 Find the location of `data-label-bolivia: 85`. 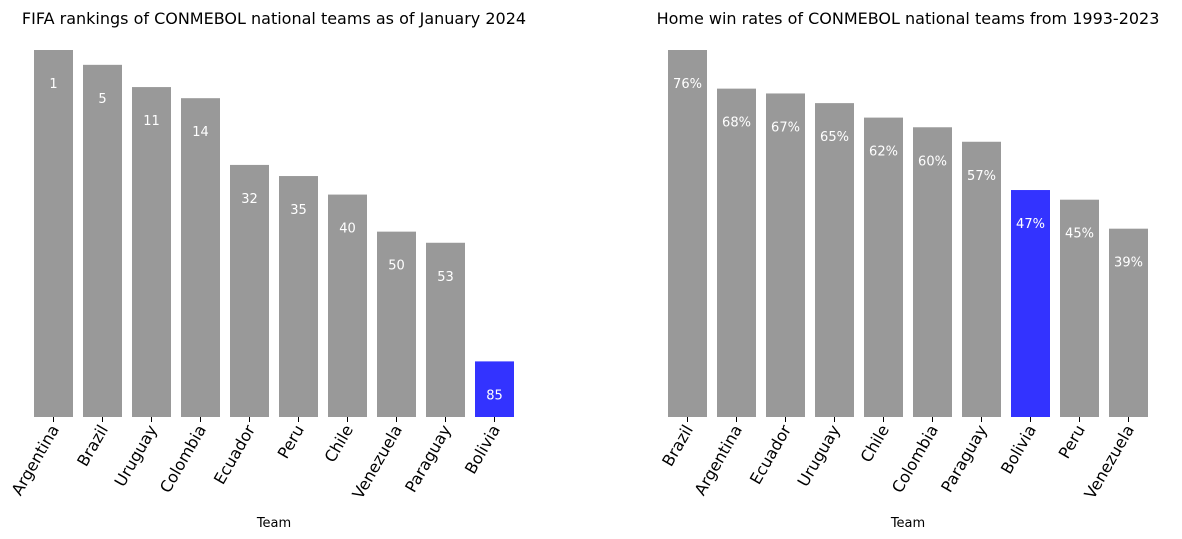

data-label-bolivia: 85 is located at coordinates (494, 395).